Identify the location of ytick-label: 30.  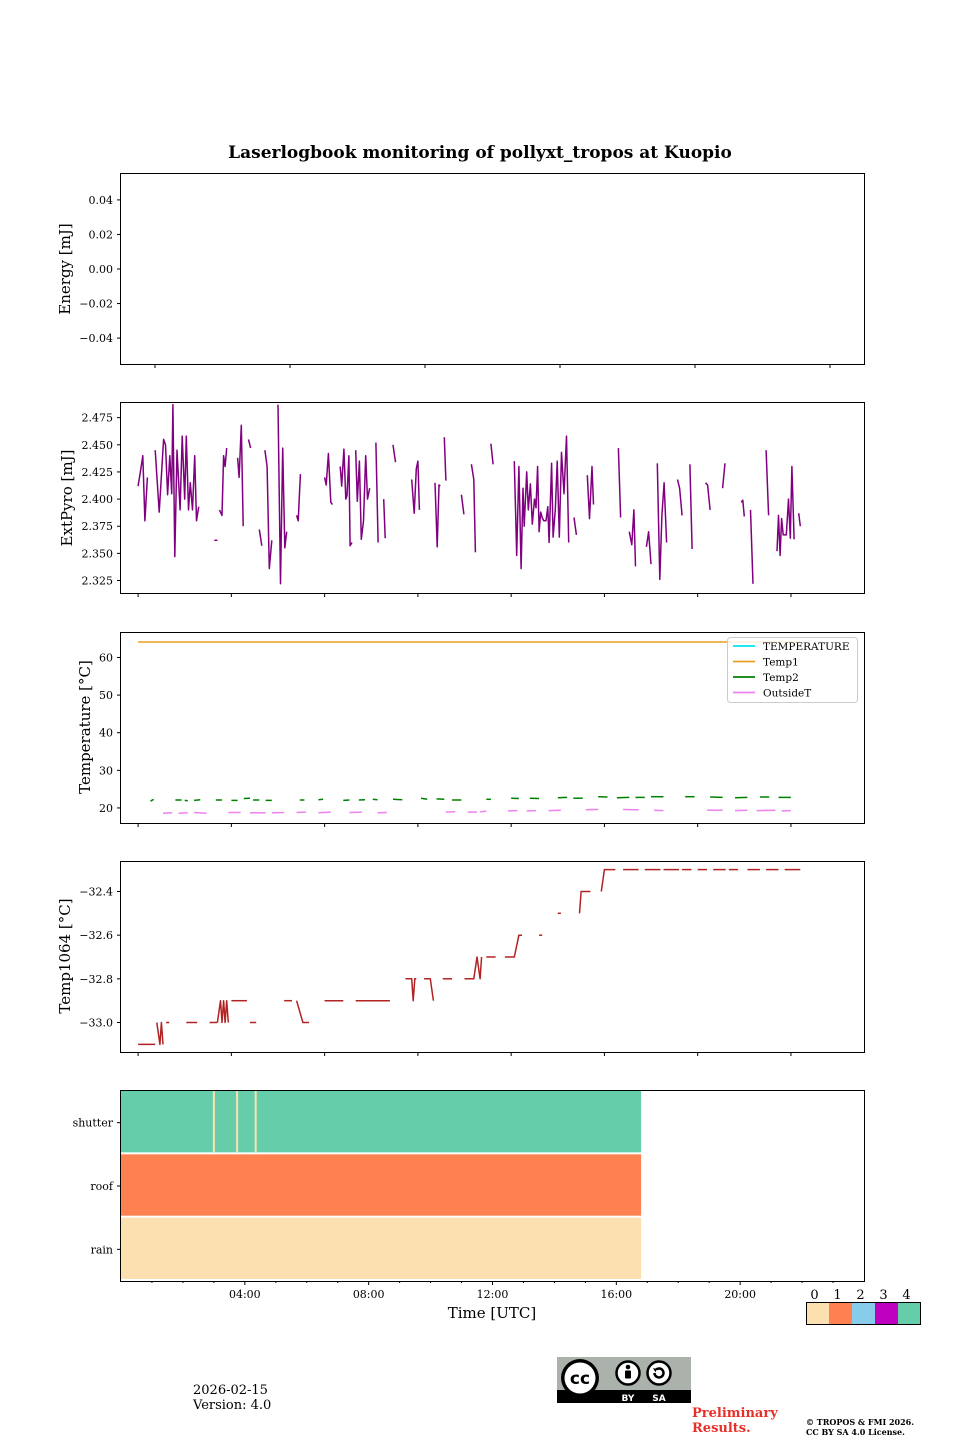
(106, 770).